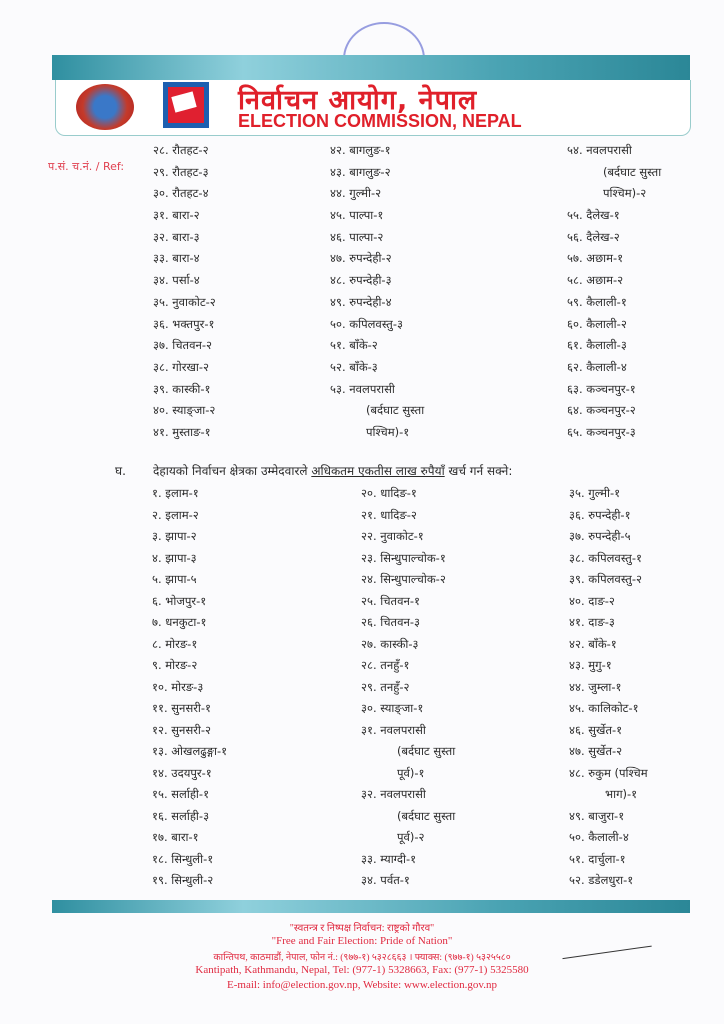  I want to click on constituency-name: मोरङ-१, so click(181, 643).